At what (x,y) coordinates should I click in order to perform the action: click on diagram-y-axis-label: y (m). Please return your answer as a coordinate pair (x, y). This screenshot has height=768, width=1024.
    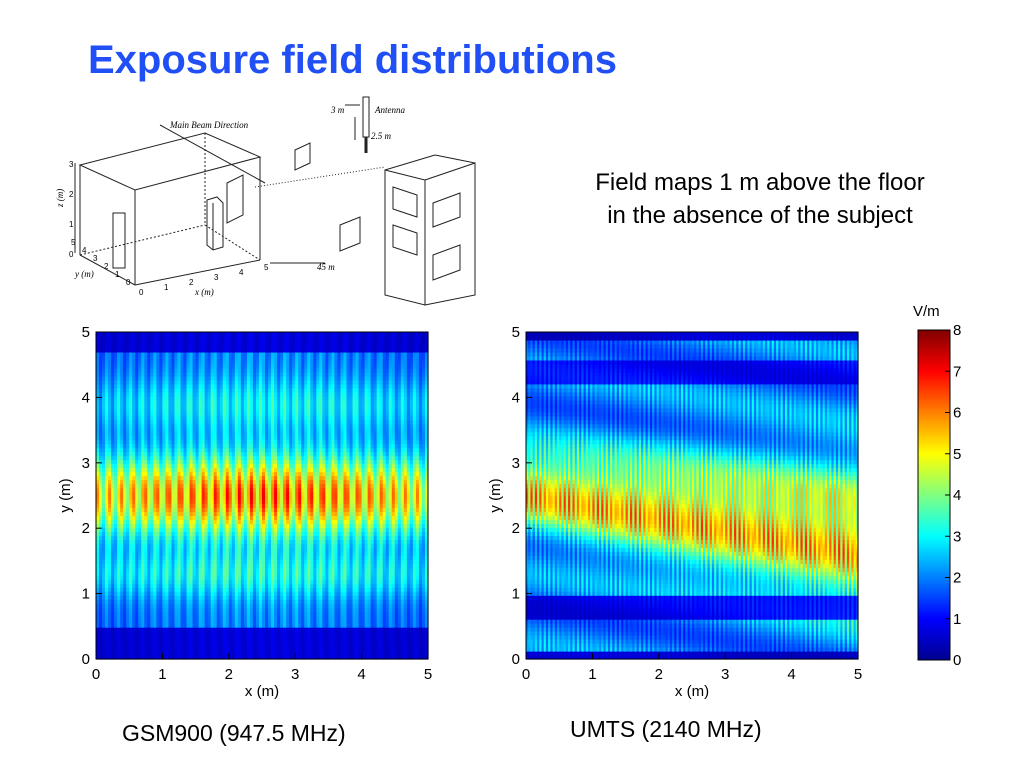
    Looking at the image, I should click on (84, 274).